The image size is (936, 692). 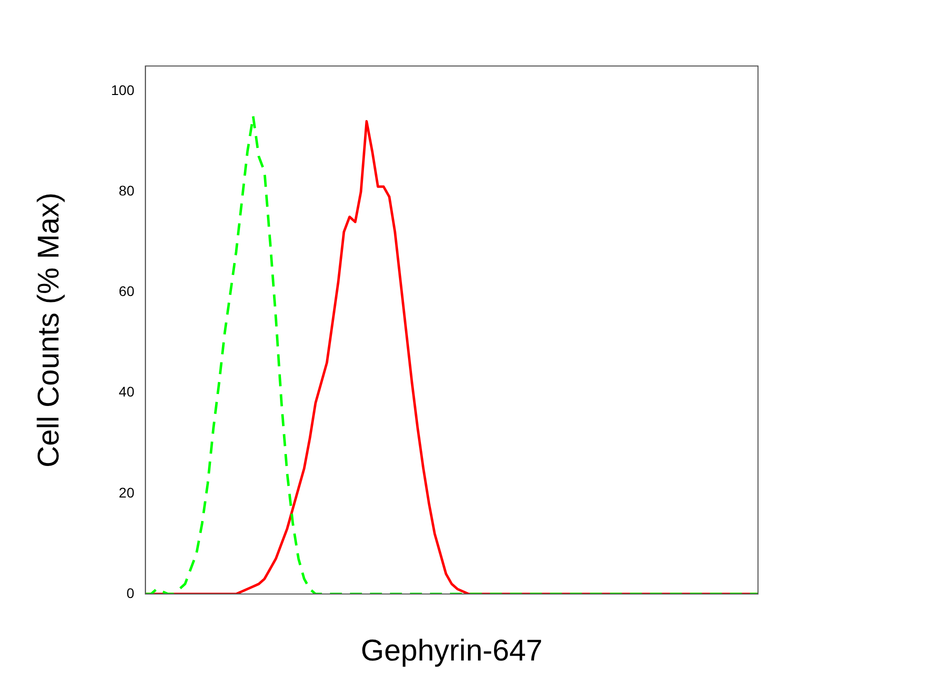 I want to click on y-tick-label: 80, so click(x=126, y=190).